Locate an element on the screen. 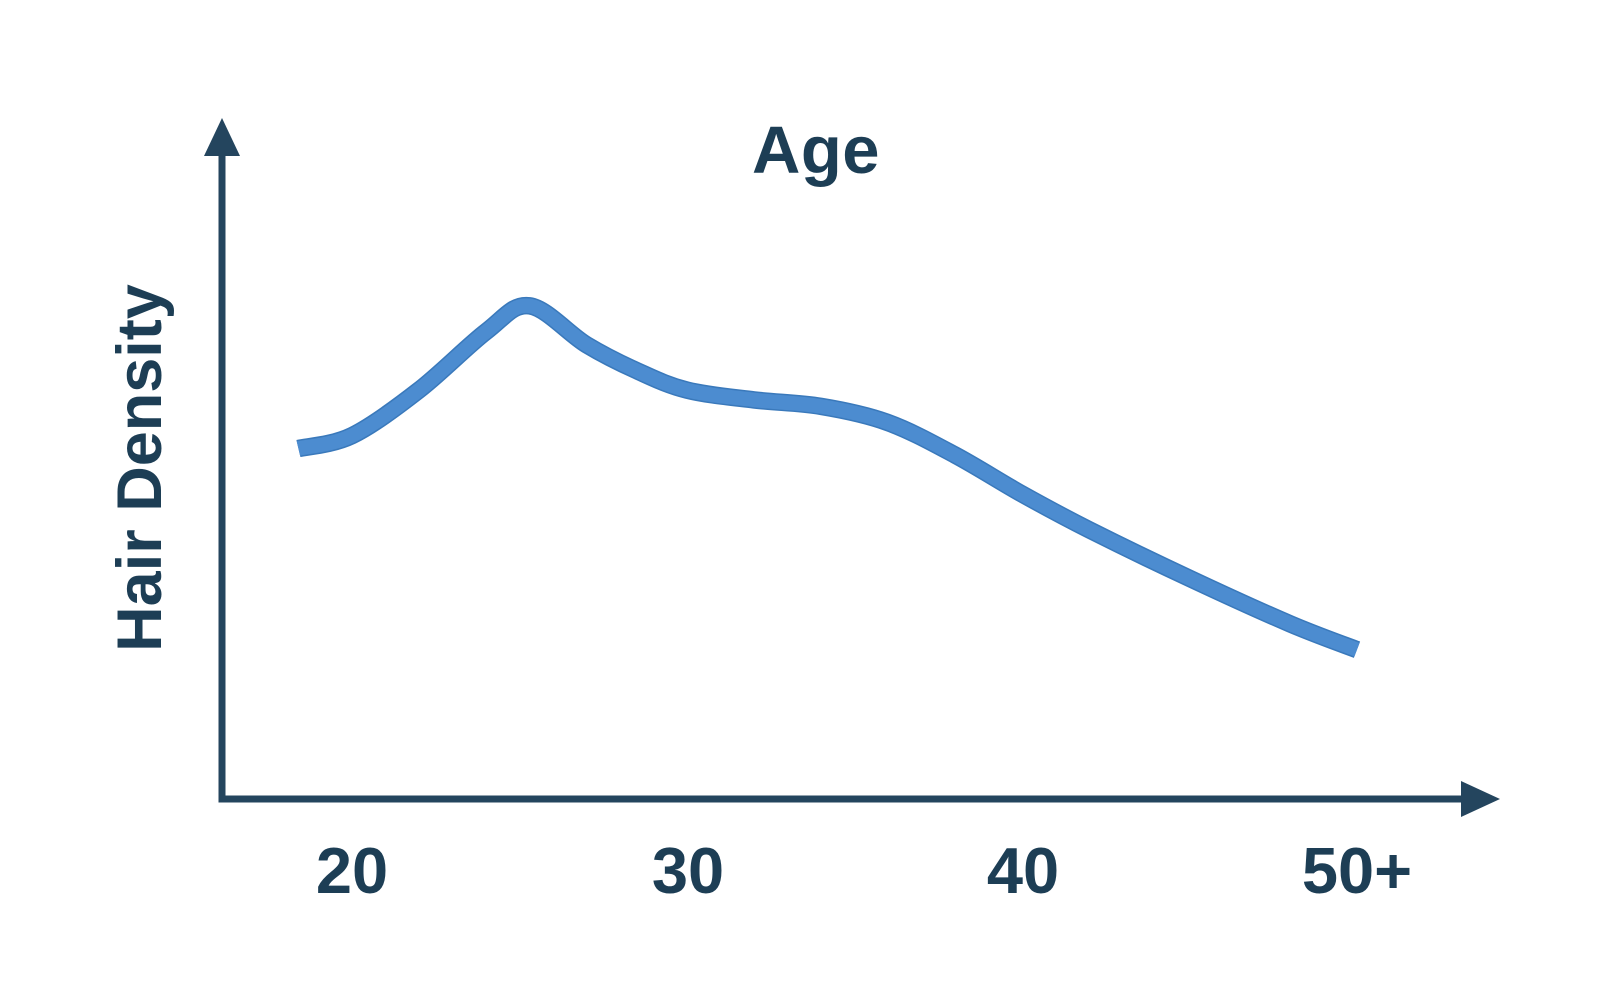  chart-title: Age is located at coordinates (816, 150).